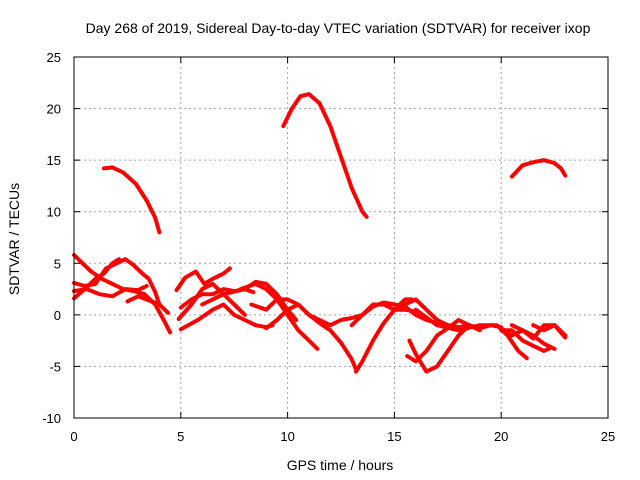 The height and width of the screenshot is (480, 640). What do you see at coordinates (54, 109) in the screenshot?
I see `y-tick-label: 20` at bounding box center [54, 109].